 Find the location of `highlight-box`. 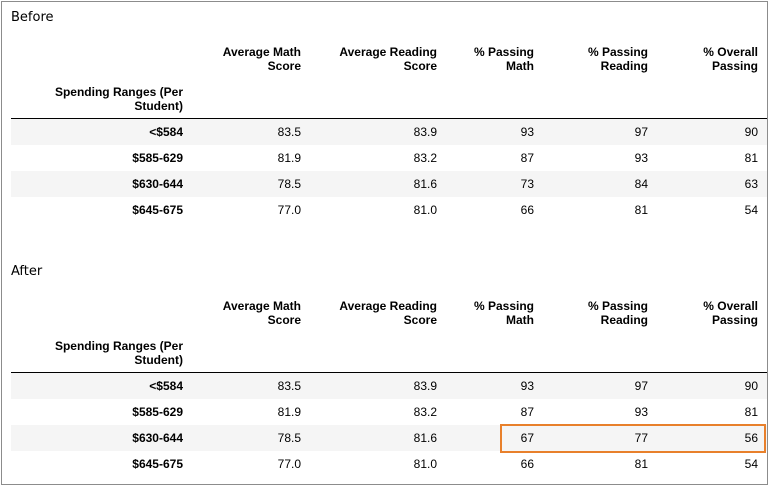

highlight-box is located at coordinates (633, 438).